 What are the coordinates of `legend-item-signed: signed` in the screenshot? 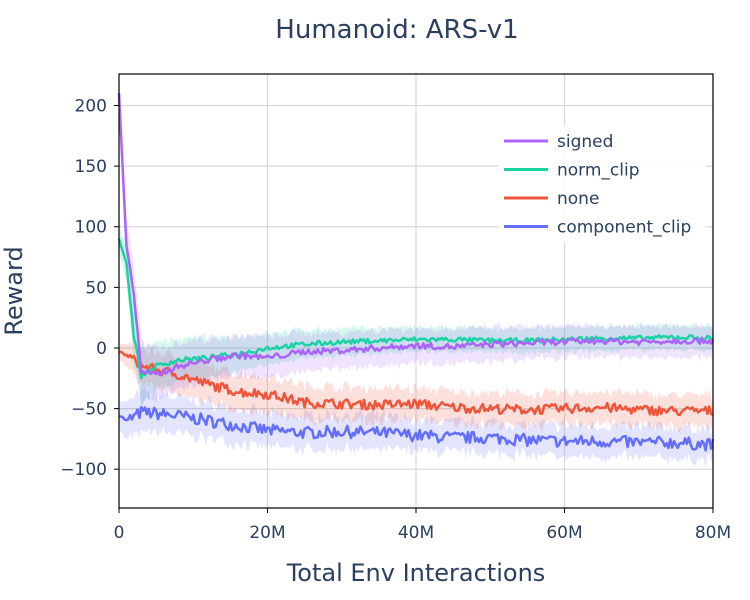 It's located at (558, 142).